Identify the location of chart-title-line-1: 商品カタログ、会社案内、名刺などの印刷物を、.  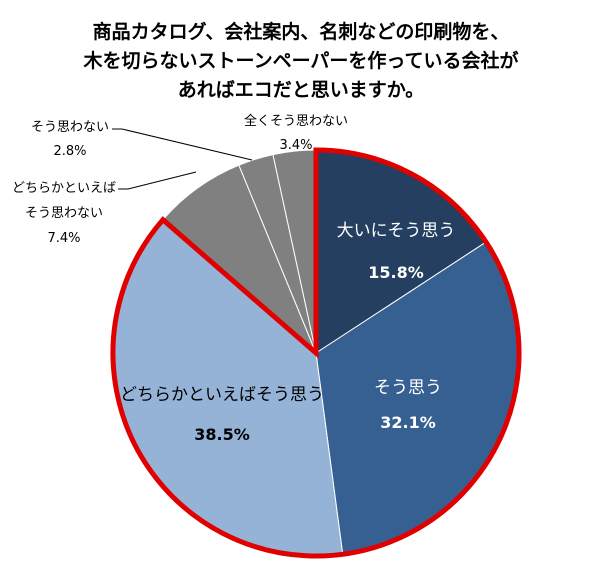
(301, 32).